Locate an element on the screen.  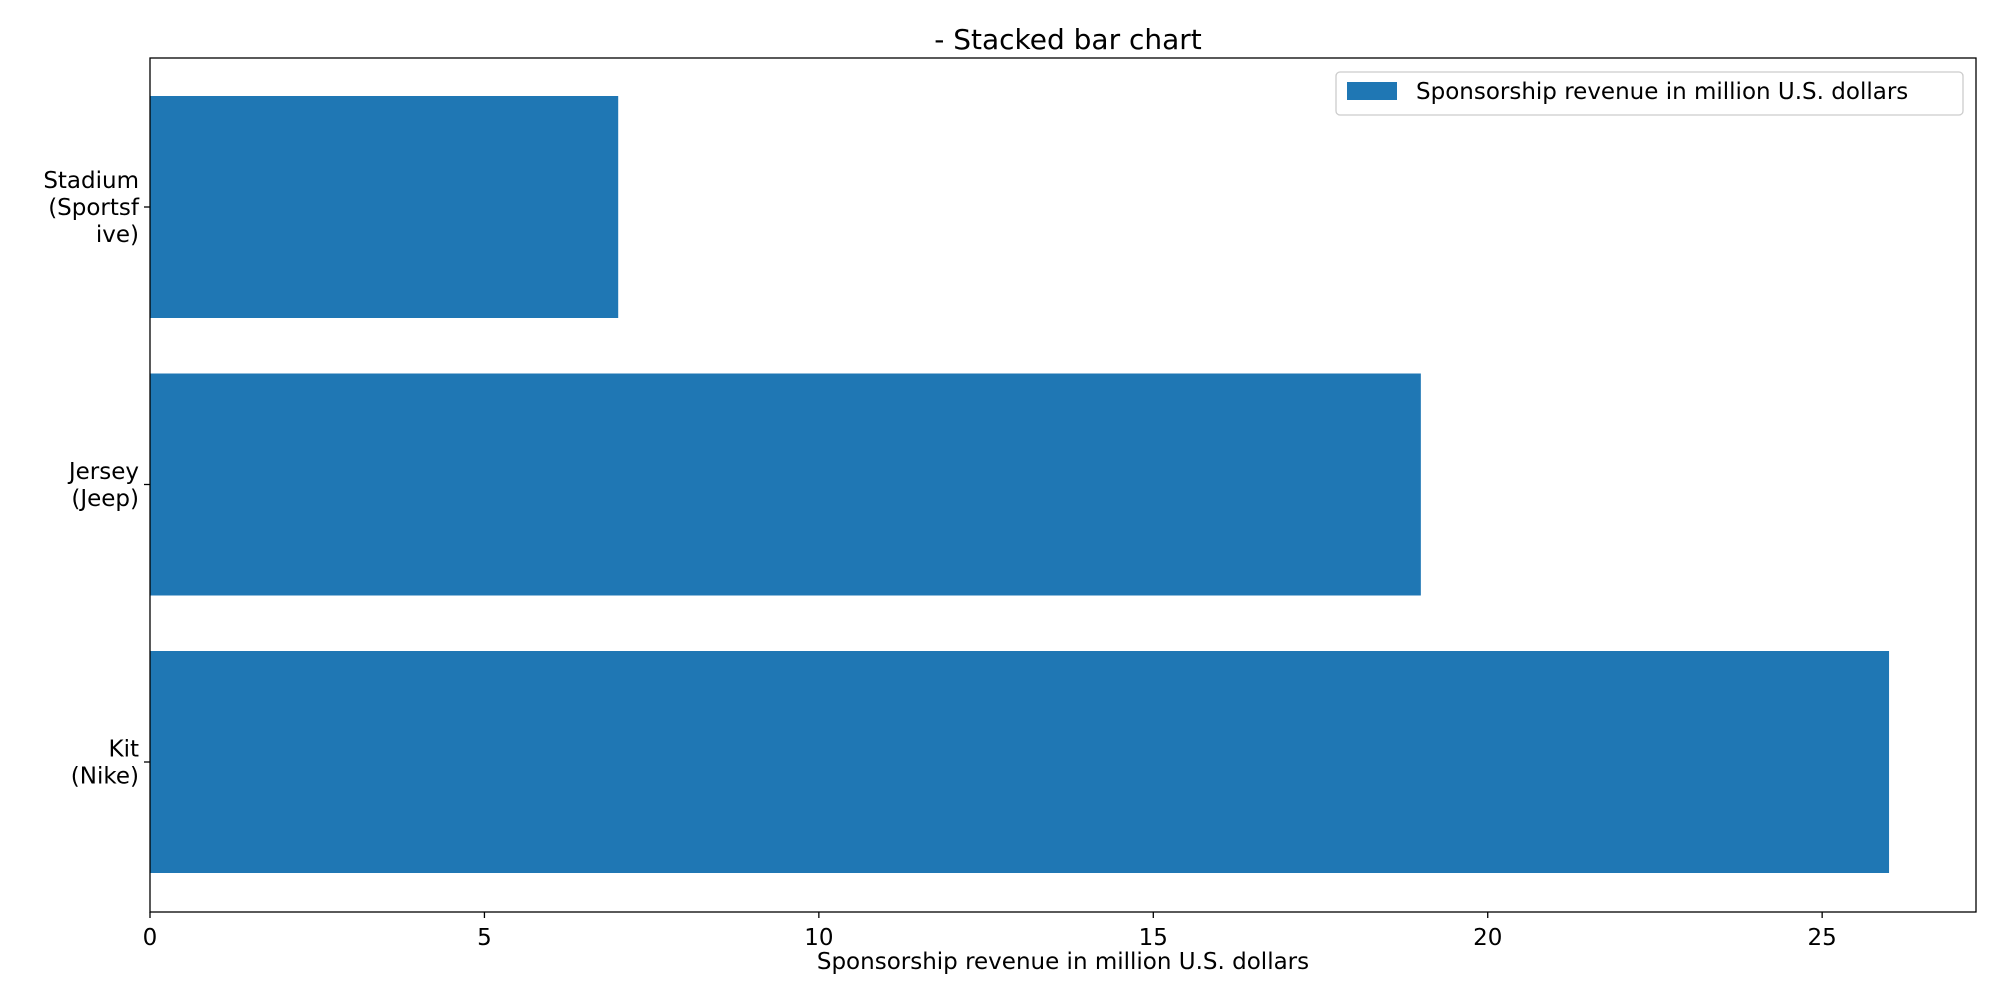
x-tick-label: 5 is located at coordinates (484, 938).